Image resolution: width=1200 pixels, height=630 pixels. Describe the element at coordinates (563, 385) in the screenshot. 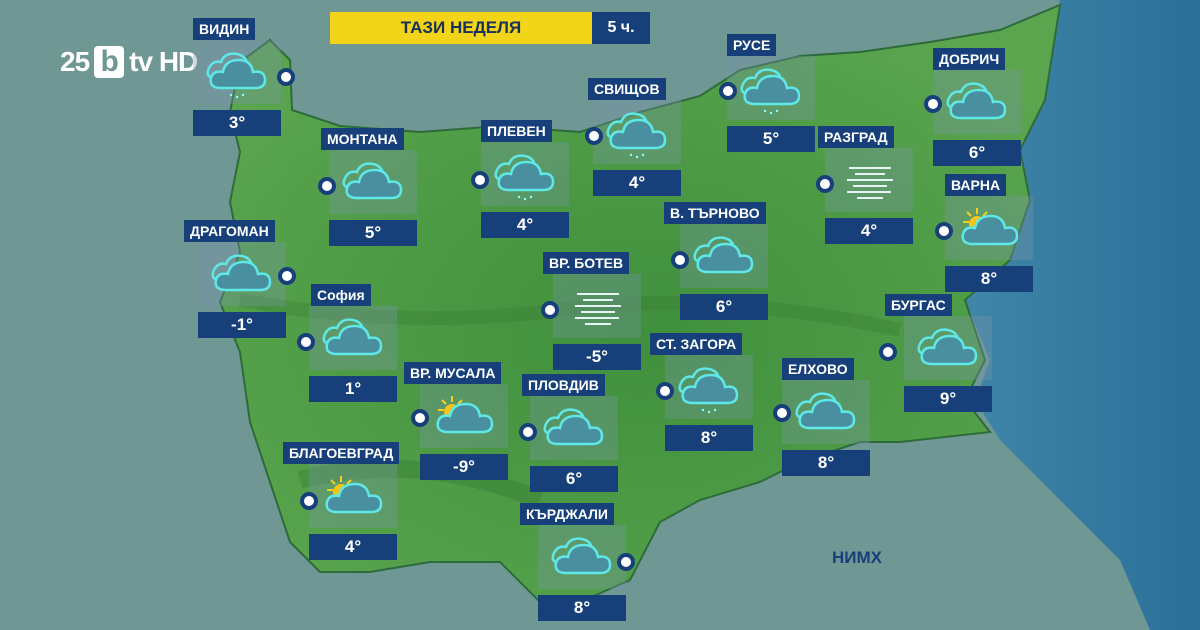

I see `city-name: ПЛОВДИВ` at that location.